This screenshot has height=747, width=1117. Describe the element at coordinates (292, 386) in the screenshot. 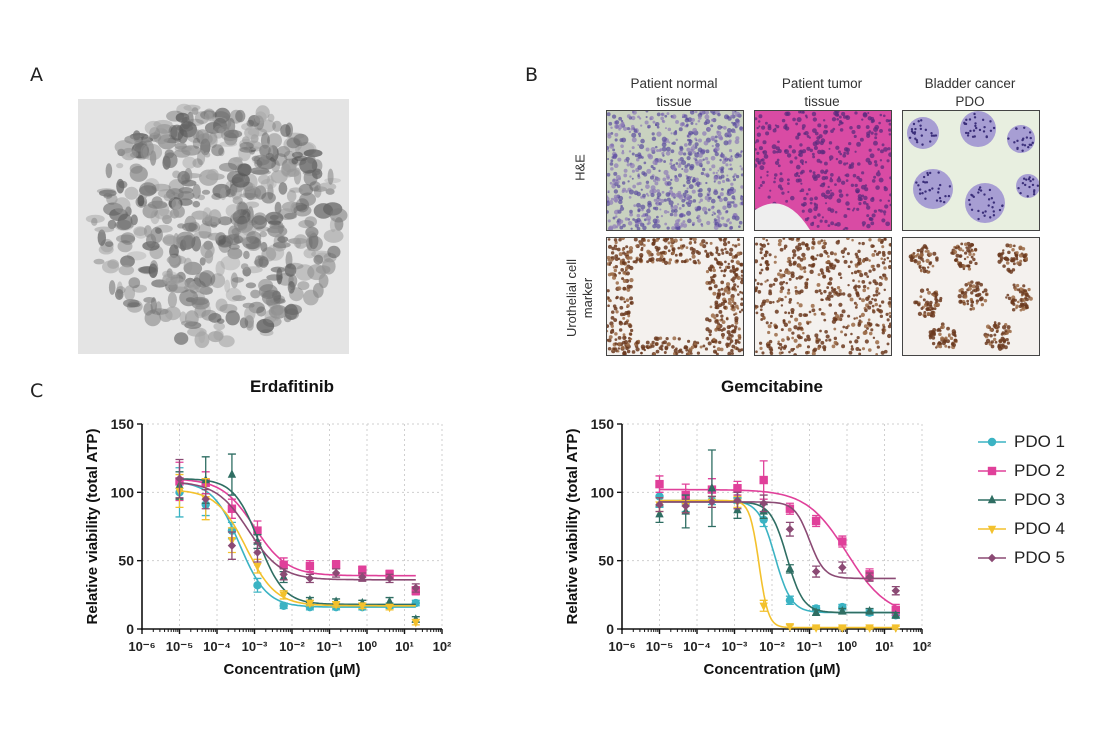

I see `chart-title: Erdafitinib` at that location.